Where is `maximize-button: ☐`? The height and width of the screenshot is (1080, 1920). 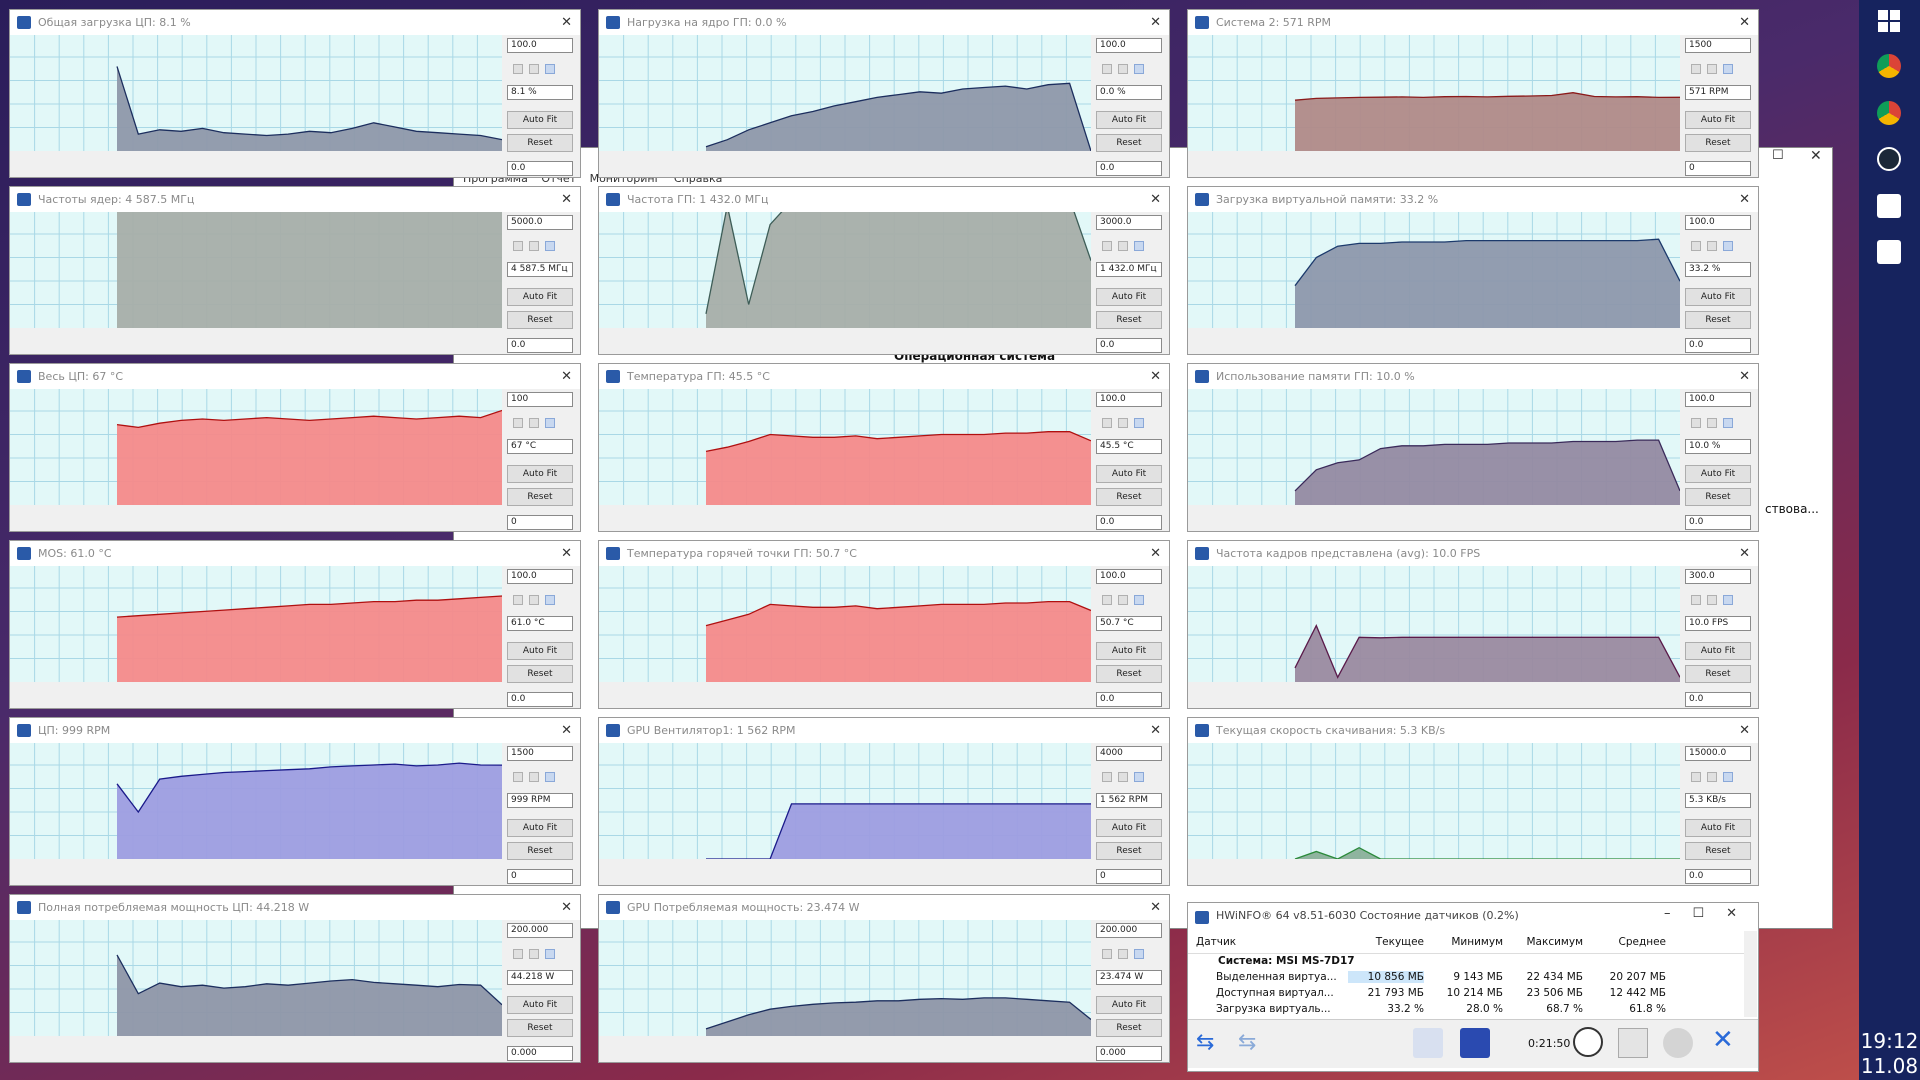
maximize-button: ☐ is located at coordinates (1778, 155).